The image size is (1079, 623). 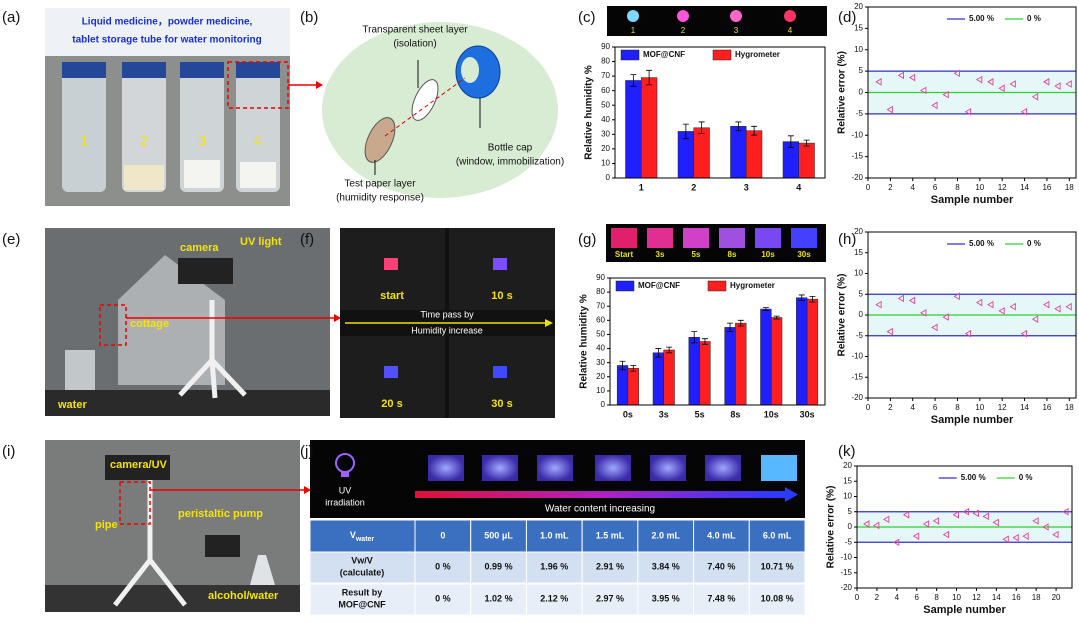 What do you see at coordinates (171, 320) in the screenshot?
I see `cottage-shape` at bounding box center [171, 320].